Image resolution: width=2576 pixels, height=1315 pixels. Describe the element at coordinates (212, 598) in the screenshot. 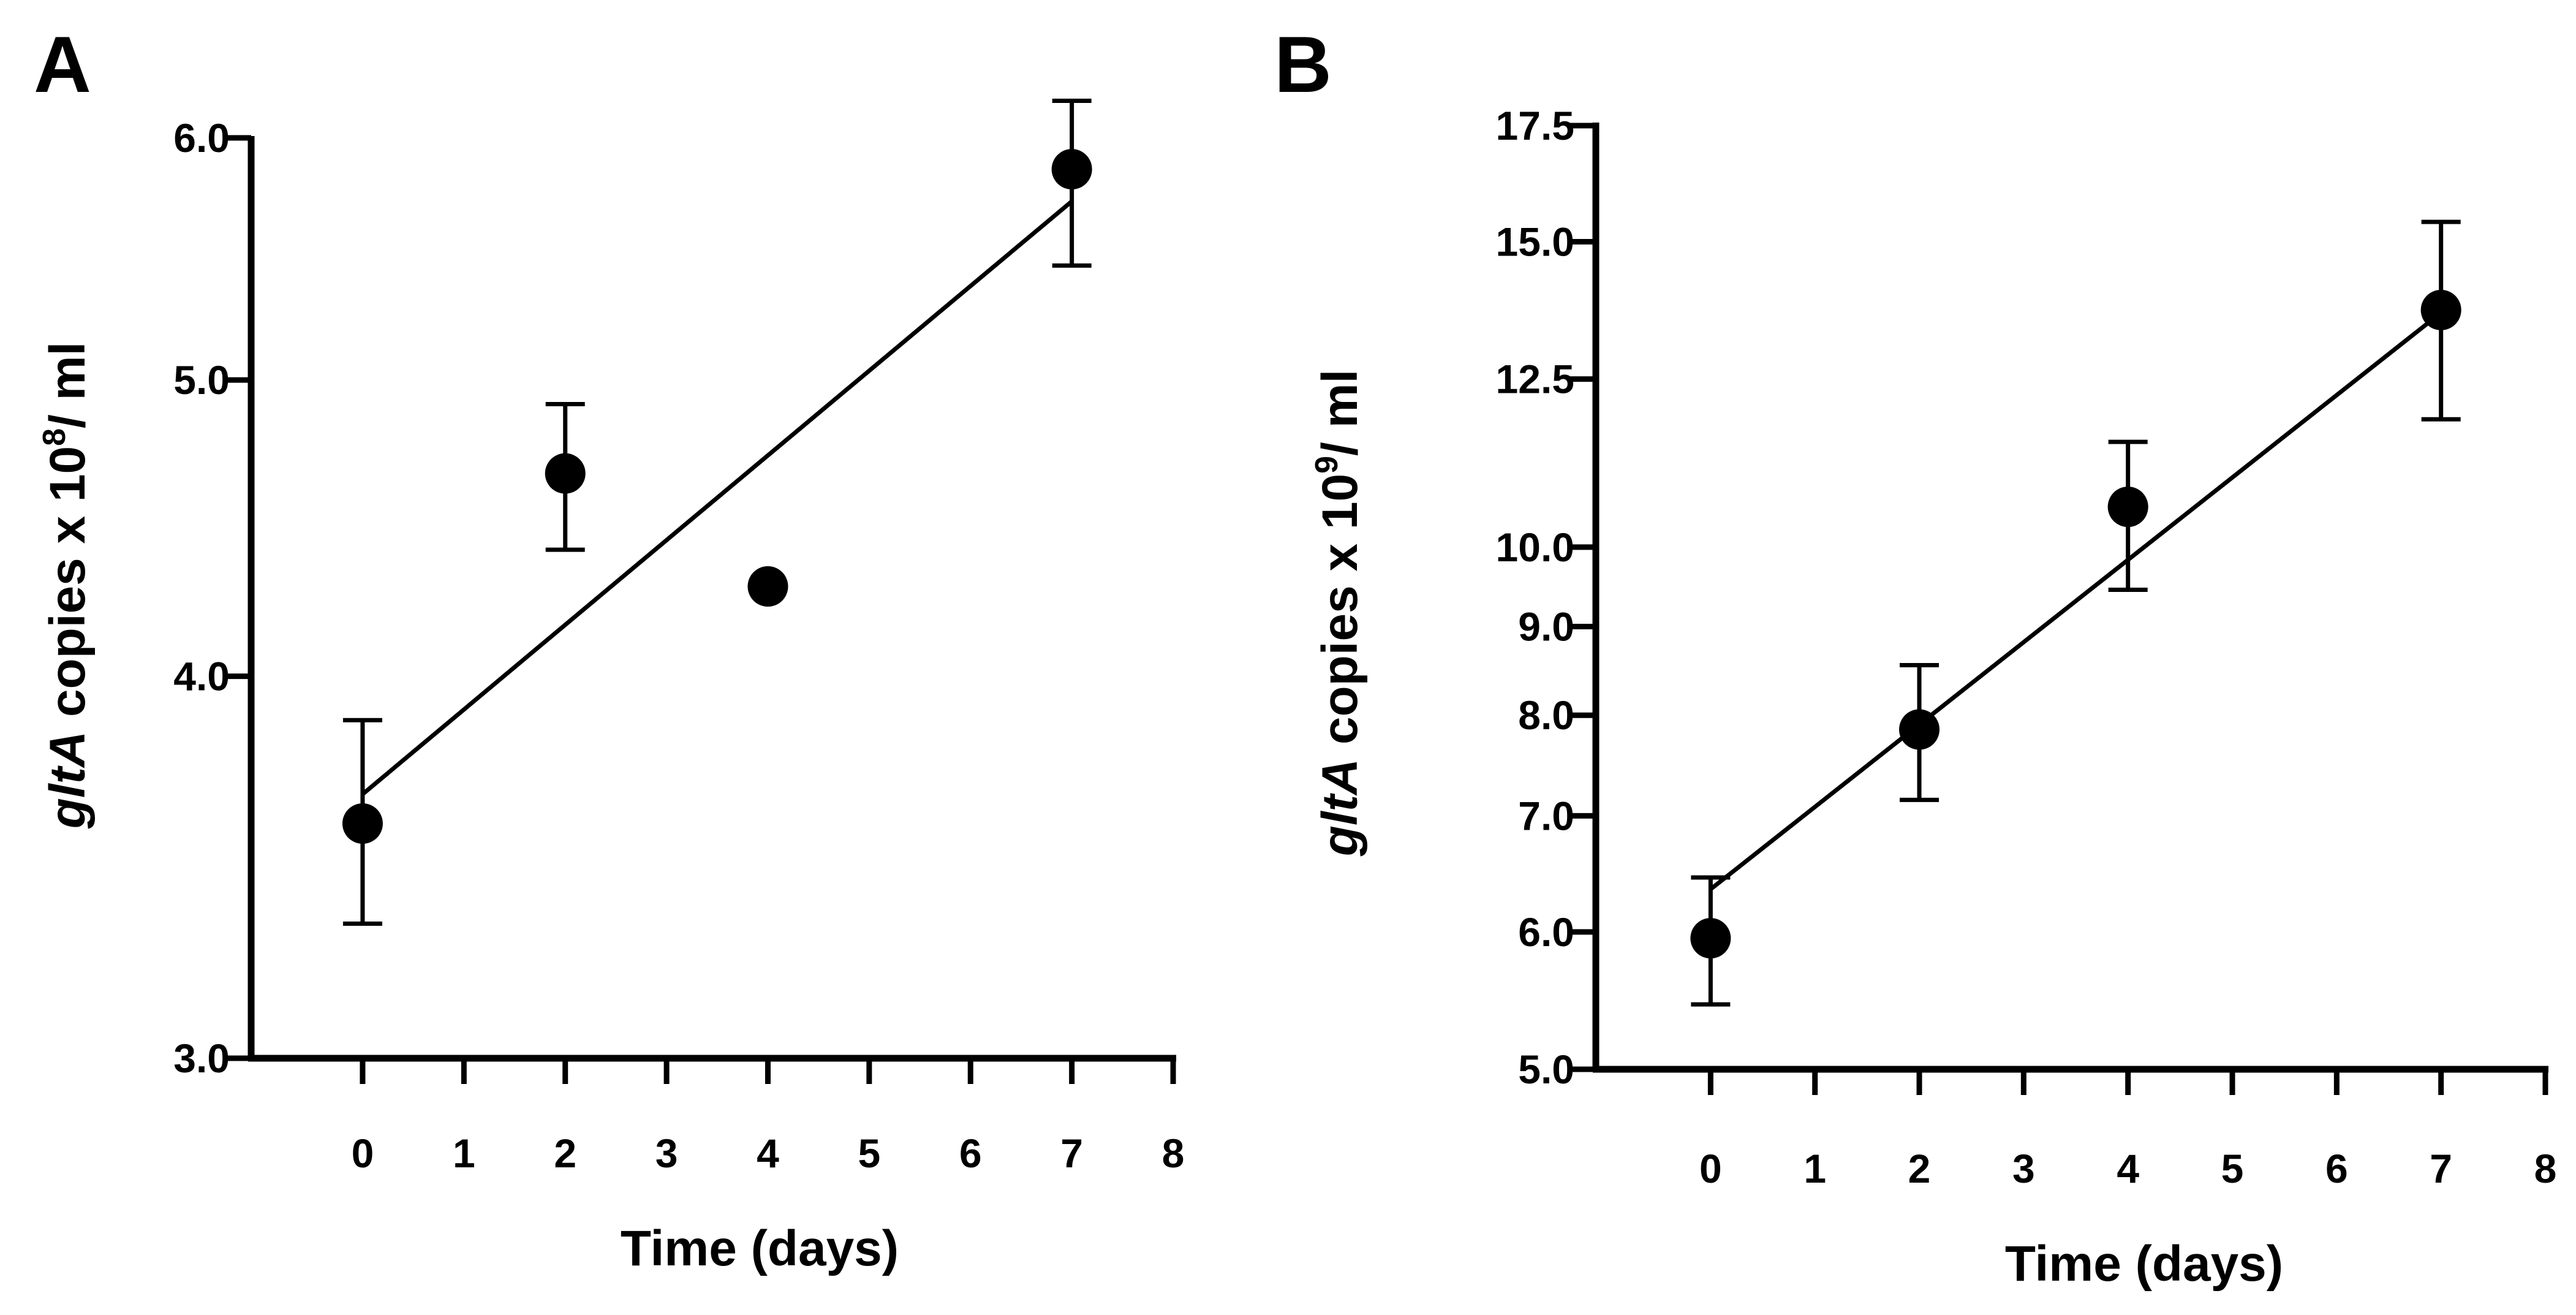

I see `panel-a-y-ticks: 3.0 4.0 5.0 6.0` at that location.